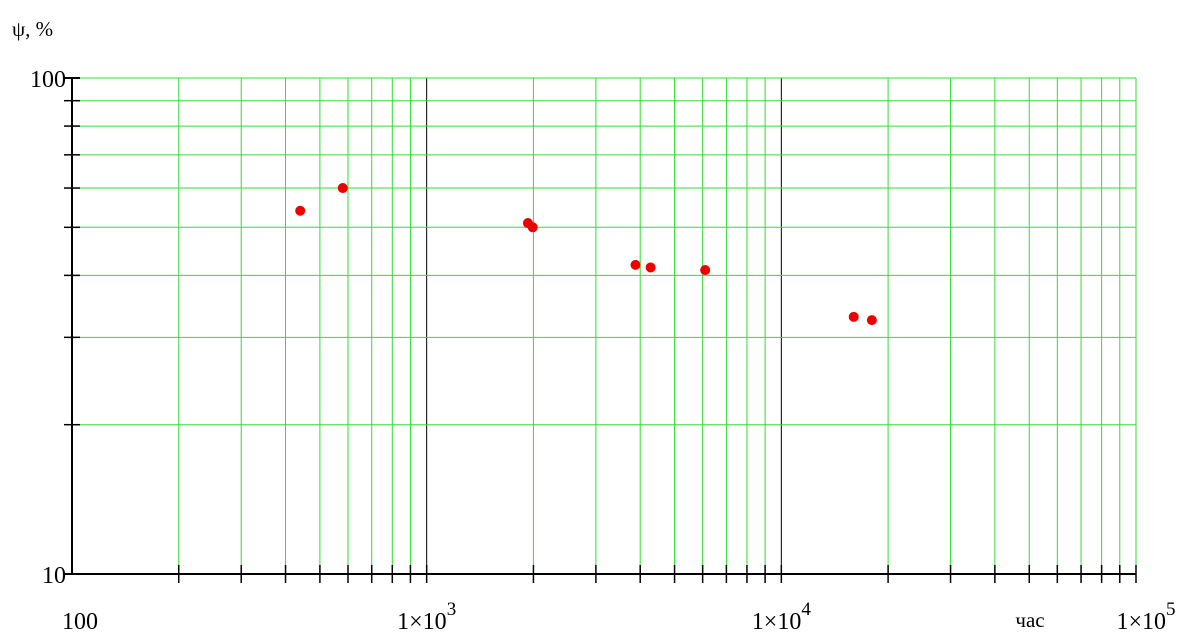  I want to click on y-tick-label: 10, so click(54, 576).